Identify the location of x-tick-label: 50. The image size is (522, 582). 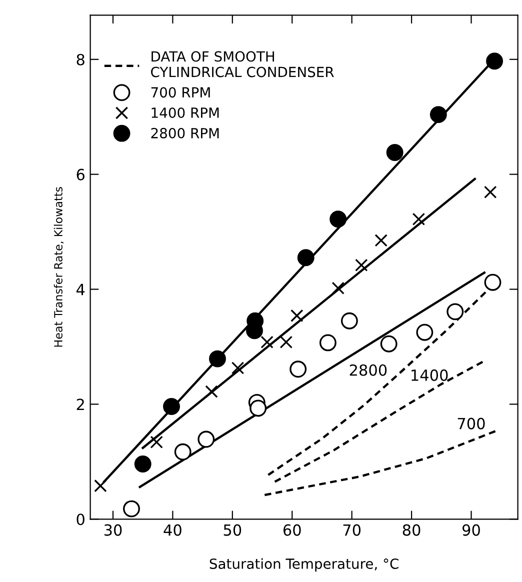
(233, 530).